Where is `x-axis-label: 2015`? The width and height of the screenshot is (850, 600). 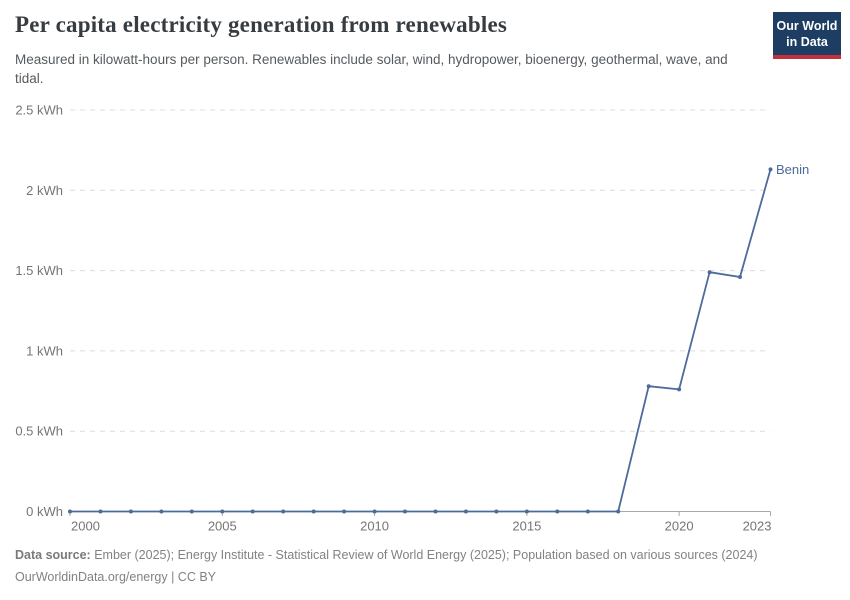
x-axis-label: 2015 is located at coordinates (526, 526).